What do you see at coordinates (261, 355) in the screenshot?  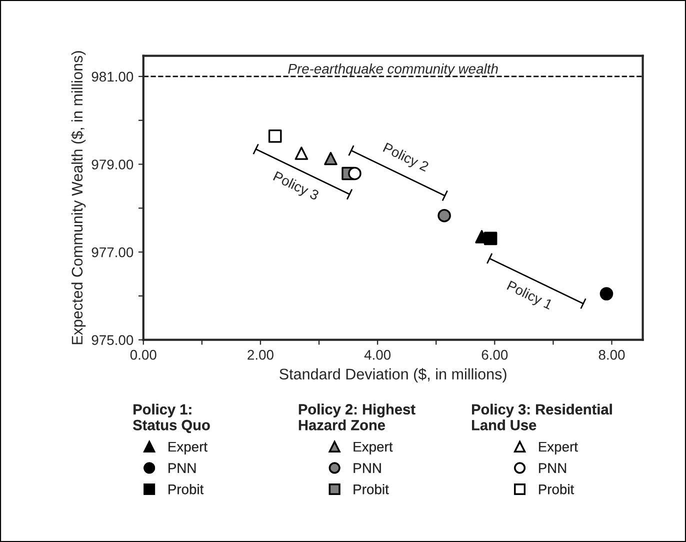 I see `x-tick-label: 2.00` at bounding box center [261, 355].